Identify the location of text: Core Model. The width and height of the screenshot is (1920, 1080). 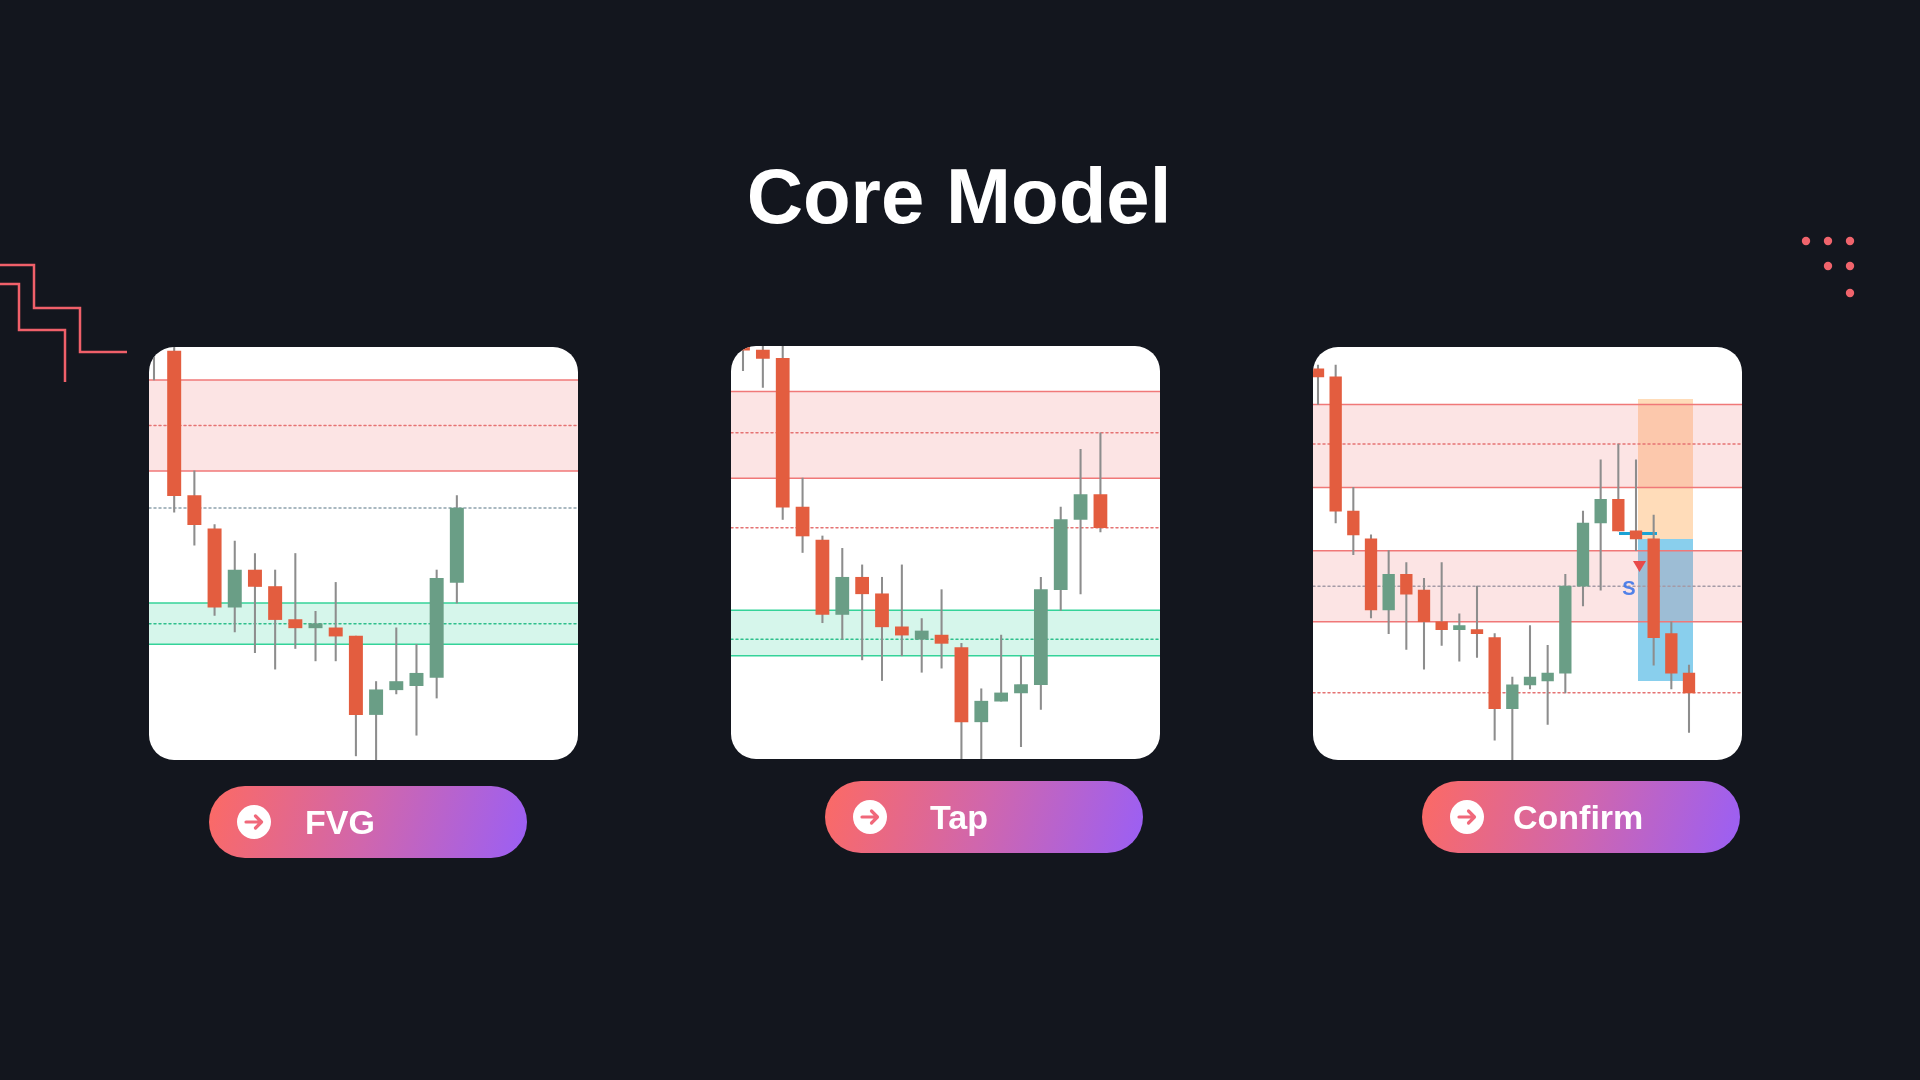
(959, 196).